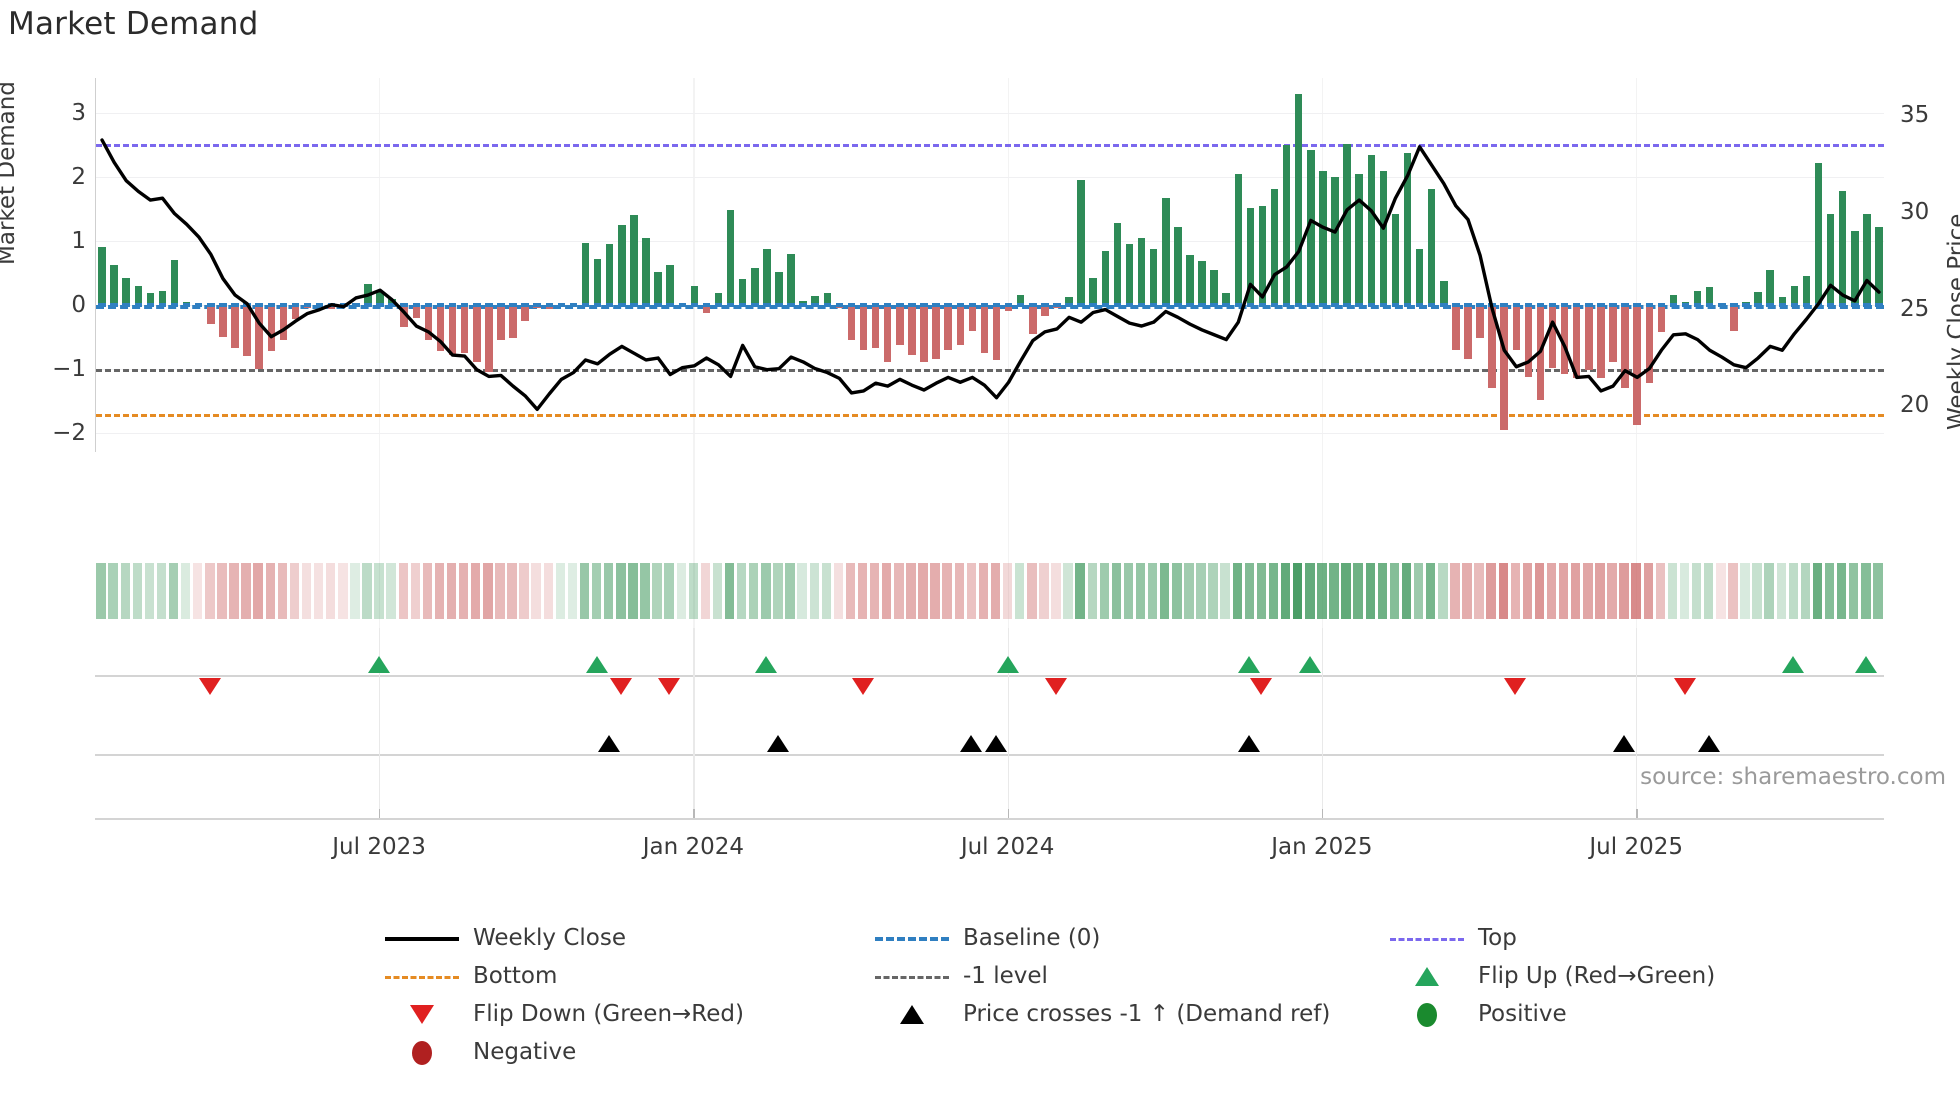 The image size is (1960, 1102). What do you see at coordinates (471, 976) in the screenshot?
I see `legend-item: Bottom` at bounding box center [471, 976].